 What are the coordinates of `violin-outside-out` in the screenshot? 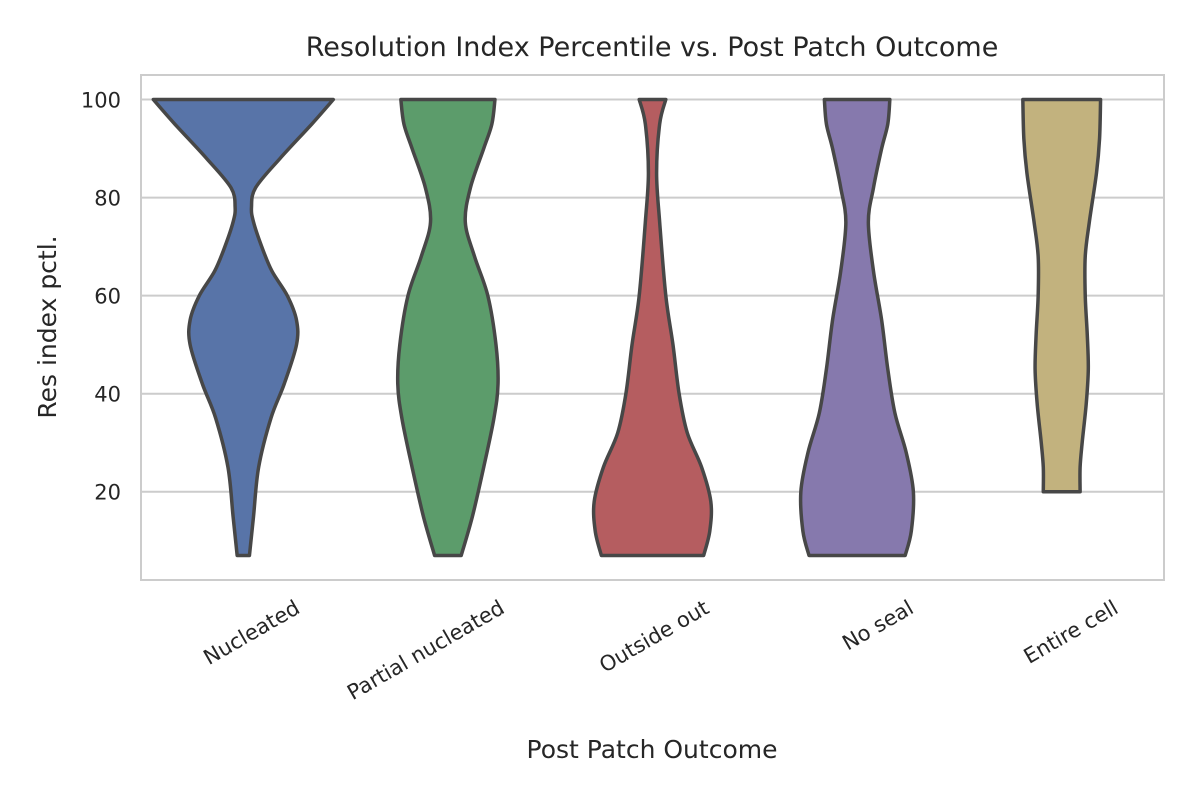 It's located at (652, 327).